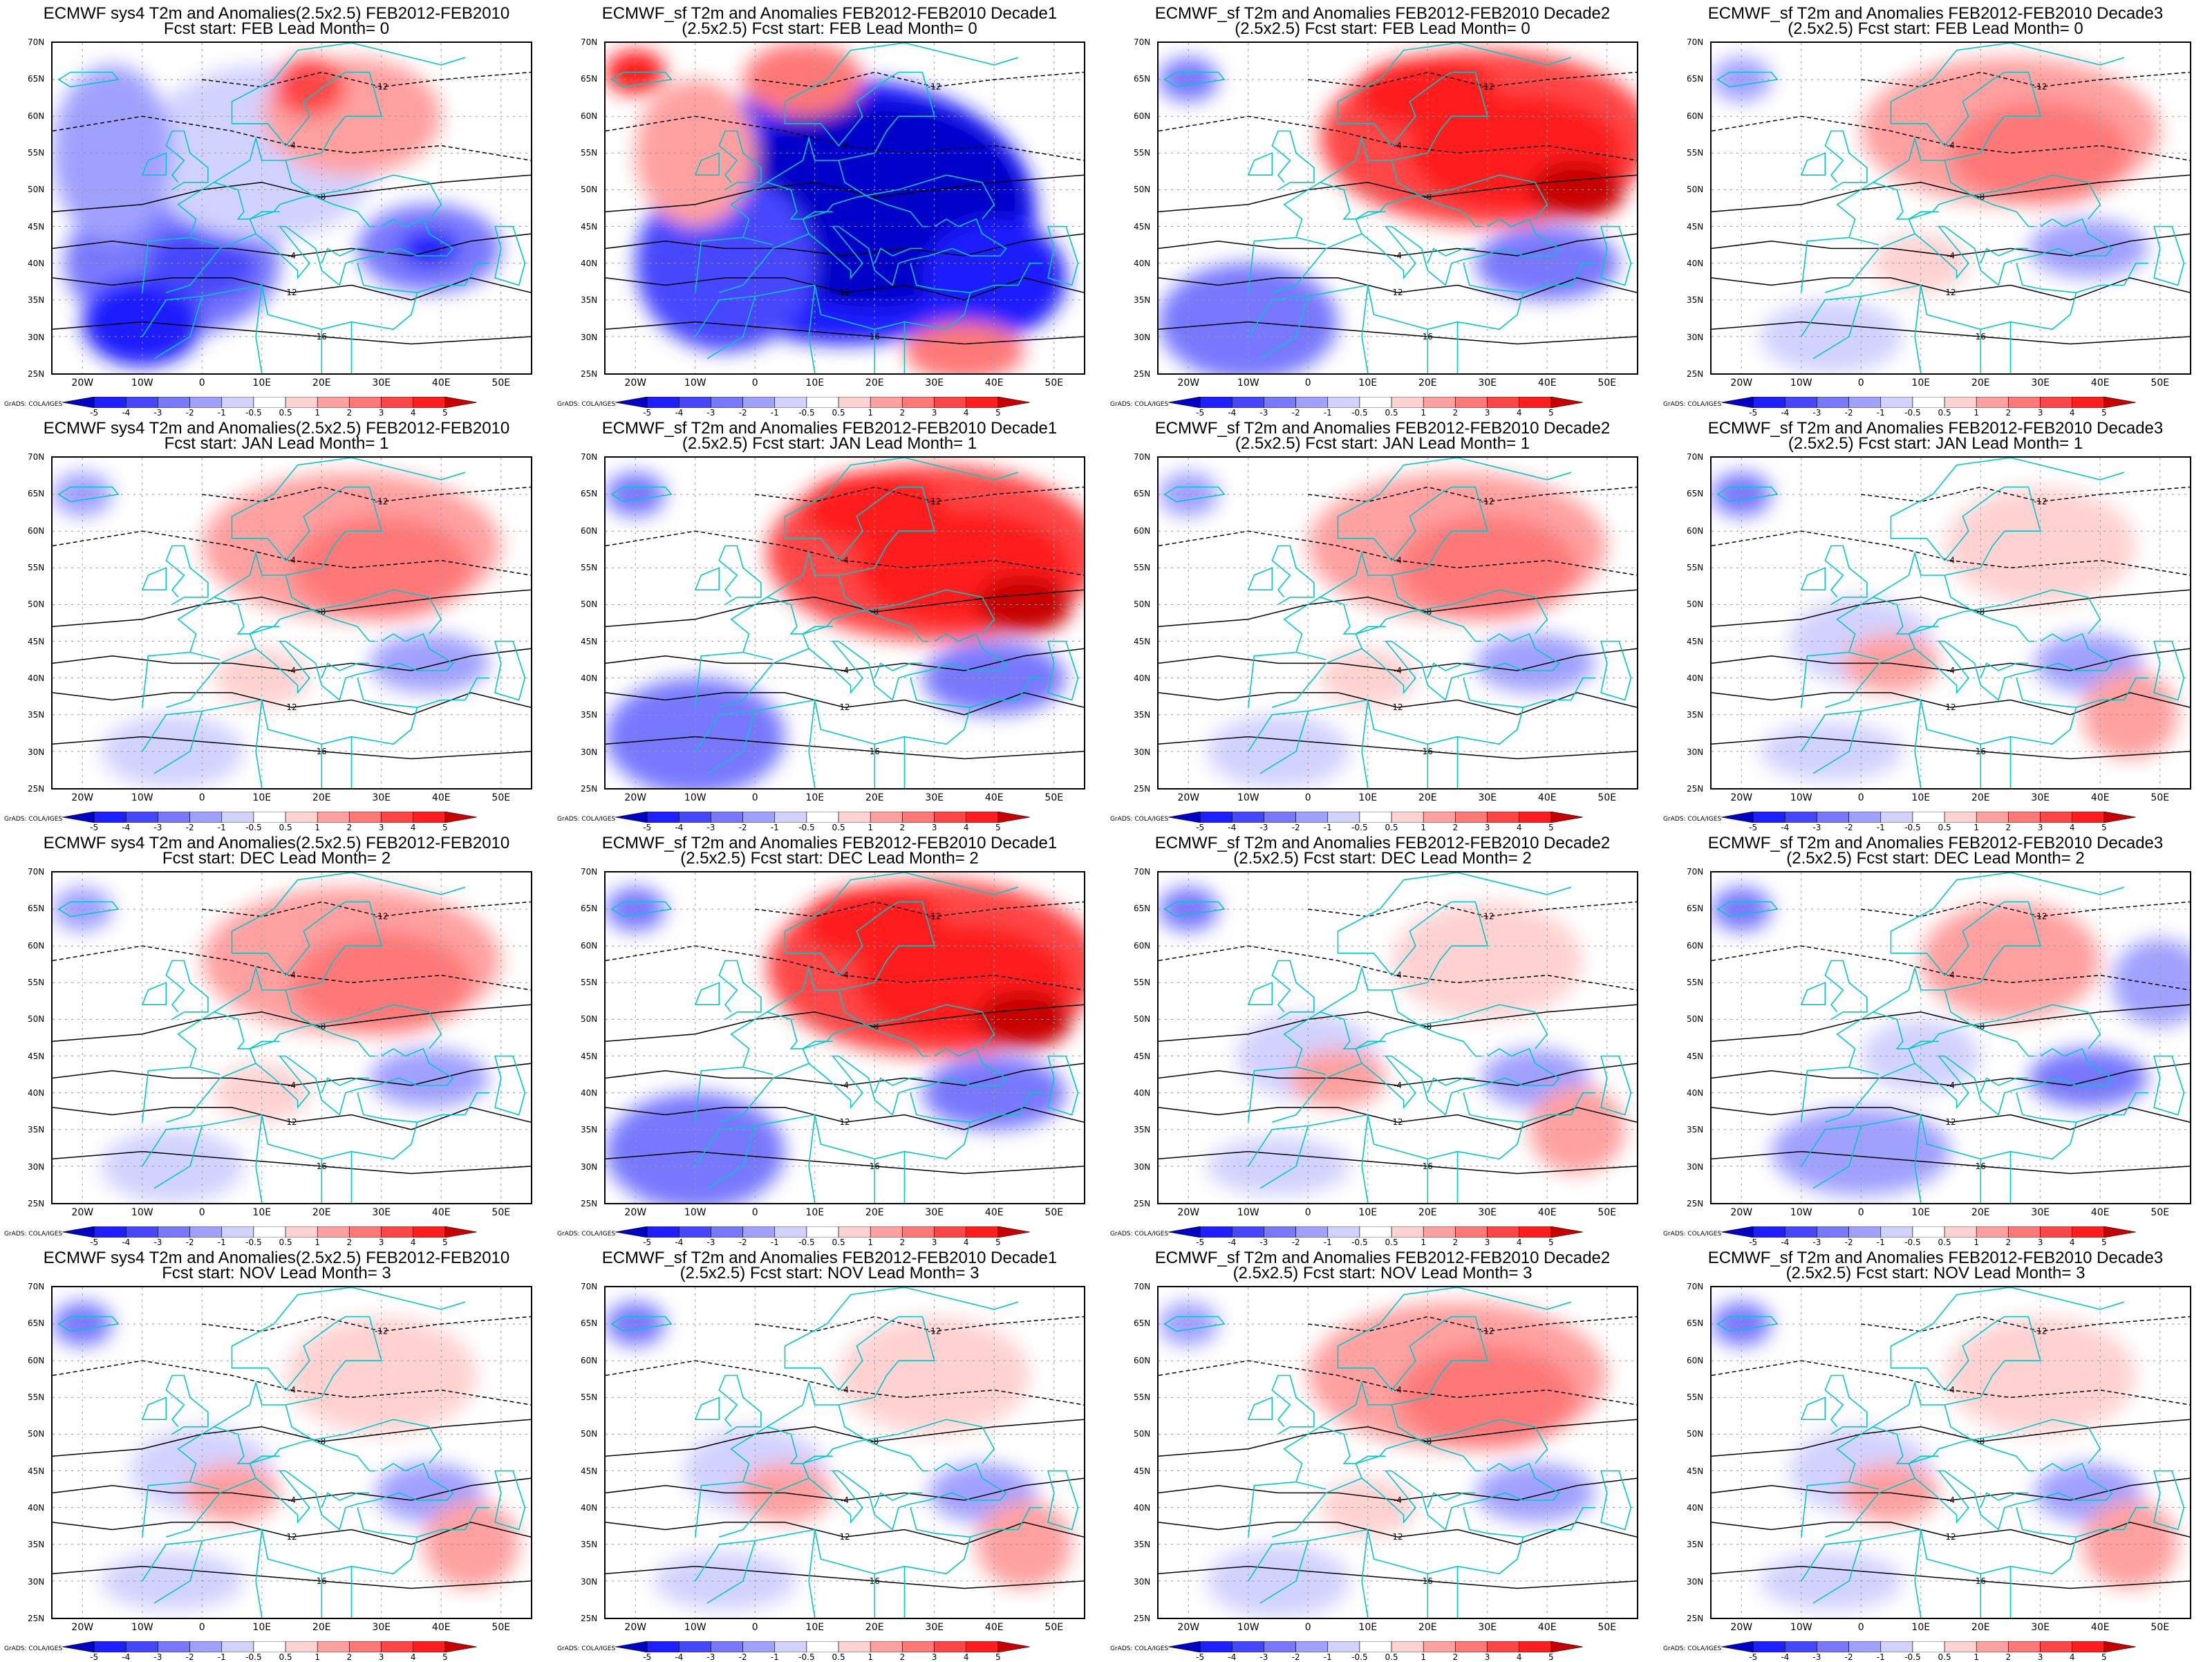 This screenshot has height=1662, width=2212. What do you see at coordinates (1695, 116) in the screenshot?
I see `lat-label: 60N` at bounding box center [1695, 116].